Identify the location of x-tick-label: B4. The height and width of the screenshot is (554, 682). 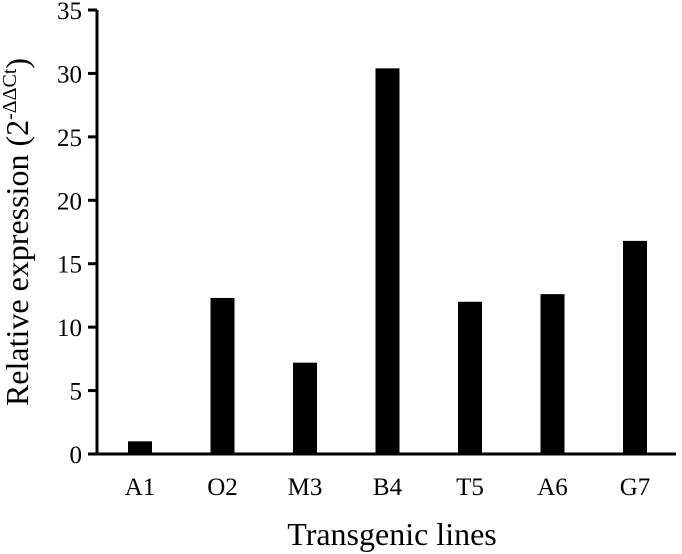
(388, 487).